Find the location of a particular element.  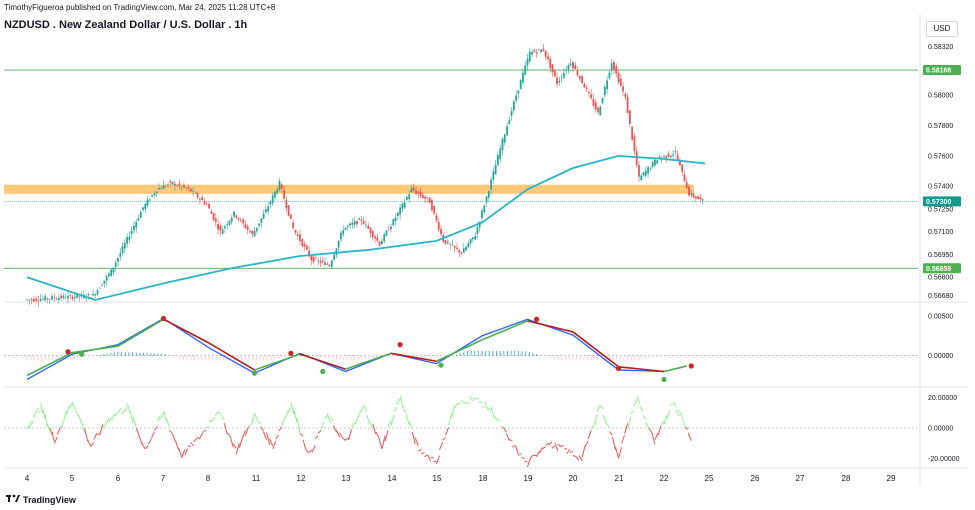

time-axis-tick: 12 is located at coordinates (301, 478).